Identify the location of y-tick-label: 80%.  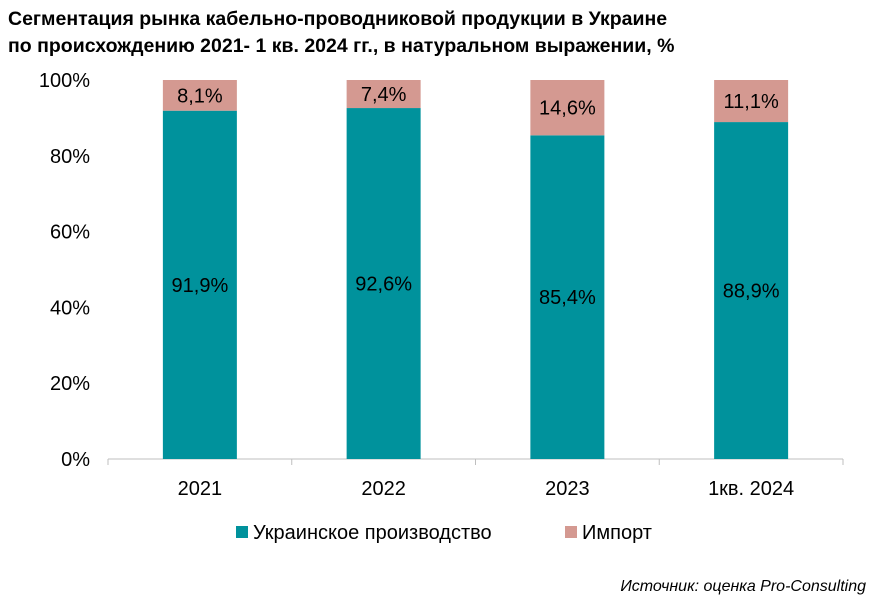
(70, 157).